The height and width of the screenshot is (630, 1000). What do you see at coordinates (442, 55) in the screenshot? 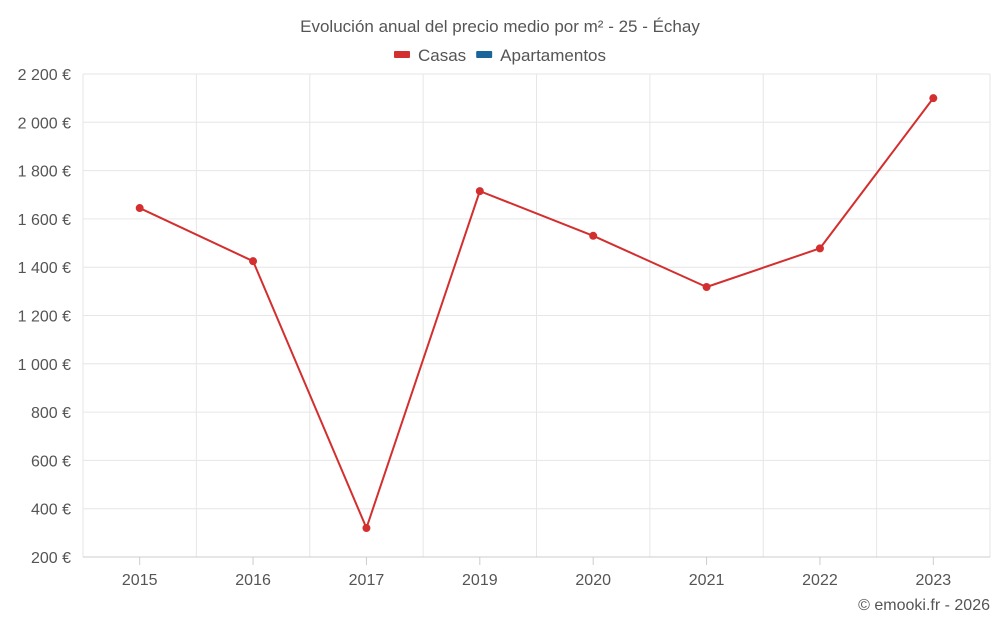
I see `legend-label: Casas` at bounding box center [442, 55].